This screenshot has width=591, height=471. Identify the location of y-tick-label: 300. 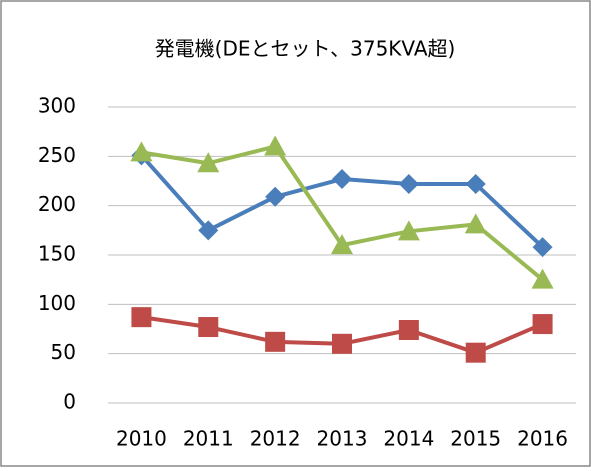
(57, 106).